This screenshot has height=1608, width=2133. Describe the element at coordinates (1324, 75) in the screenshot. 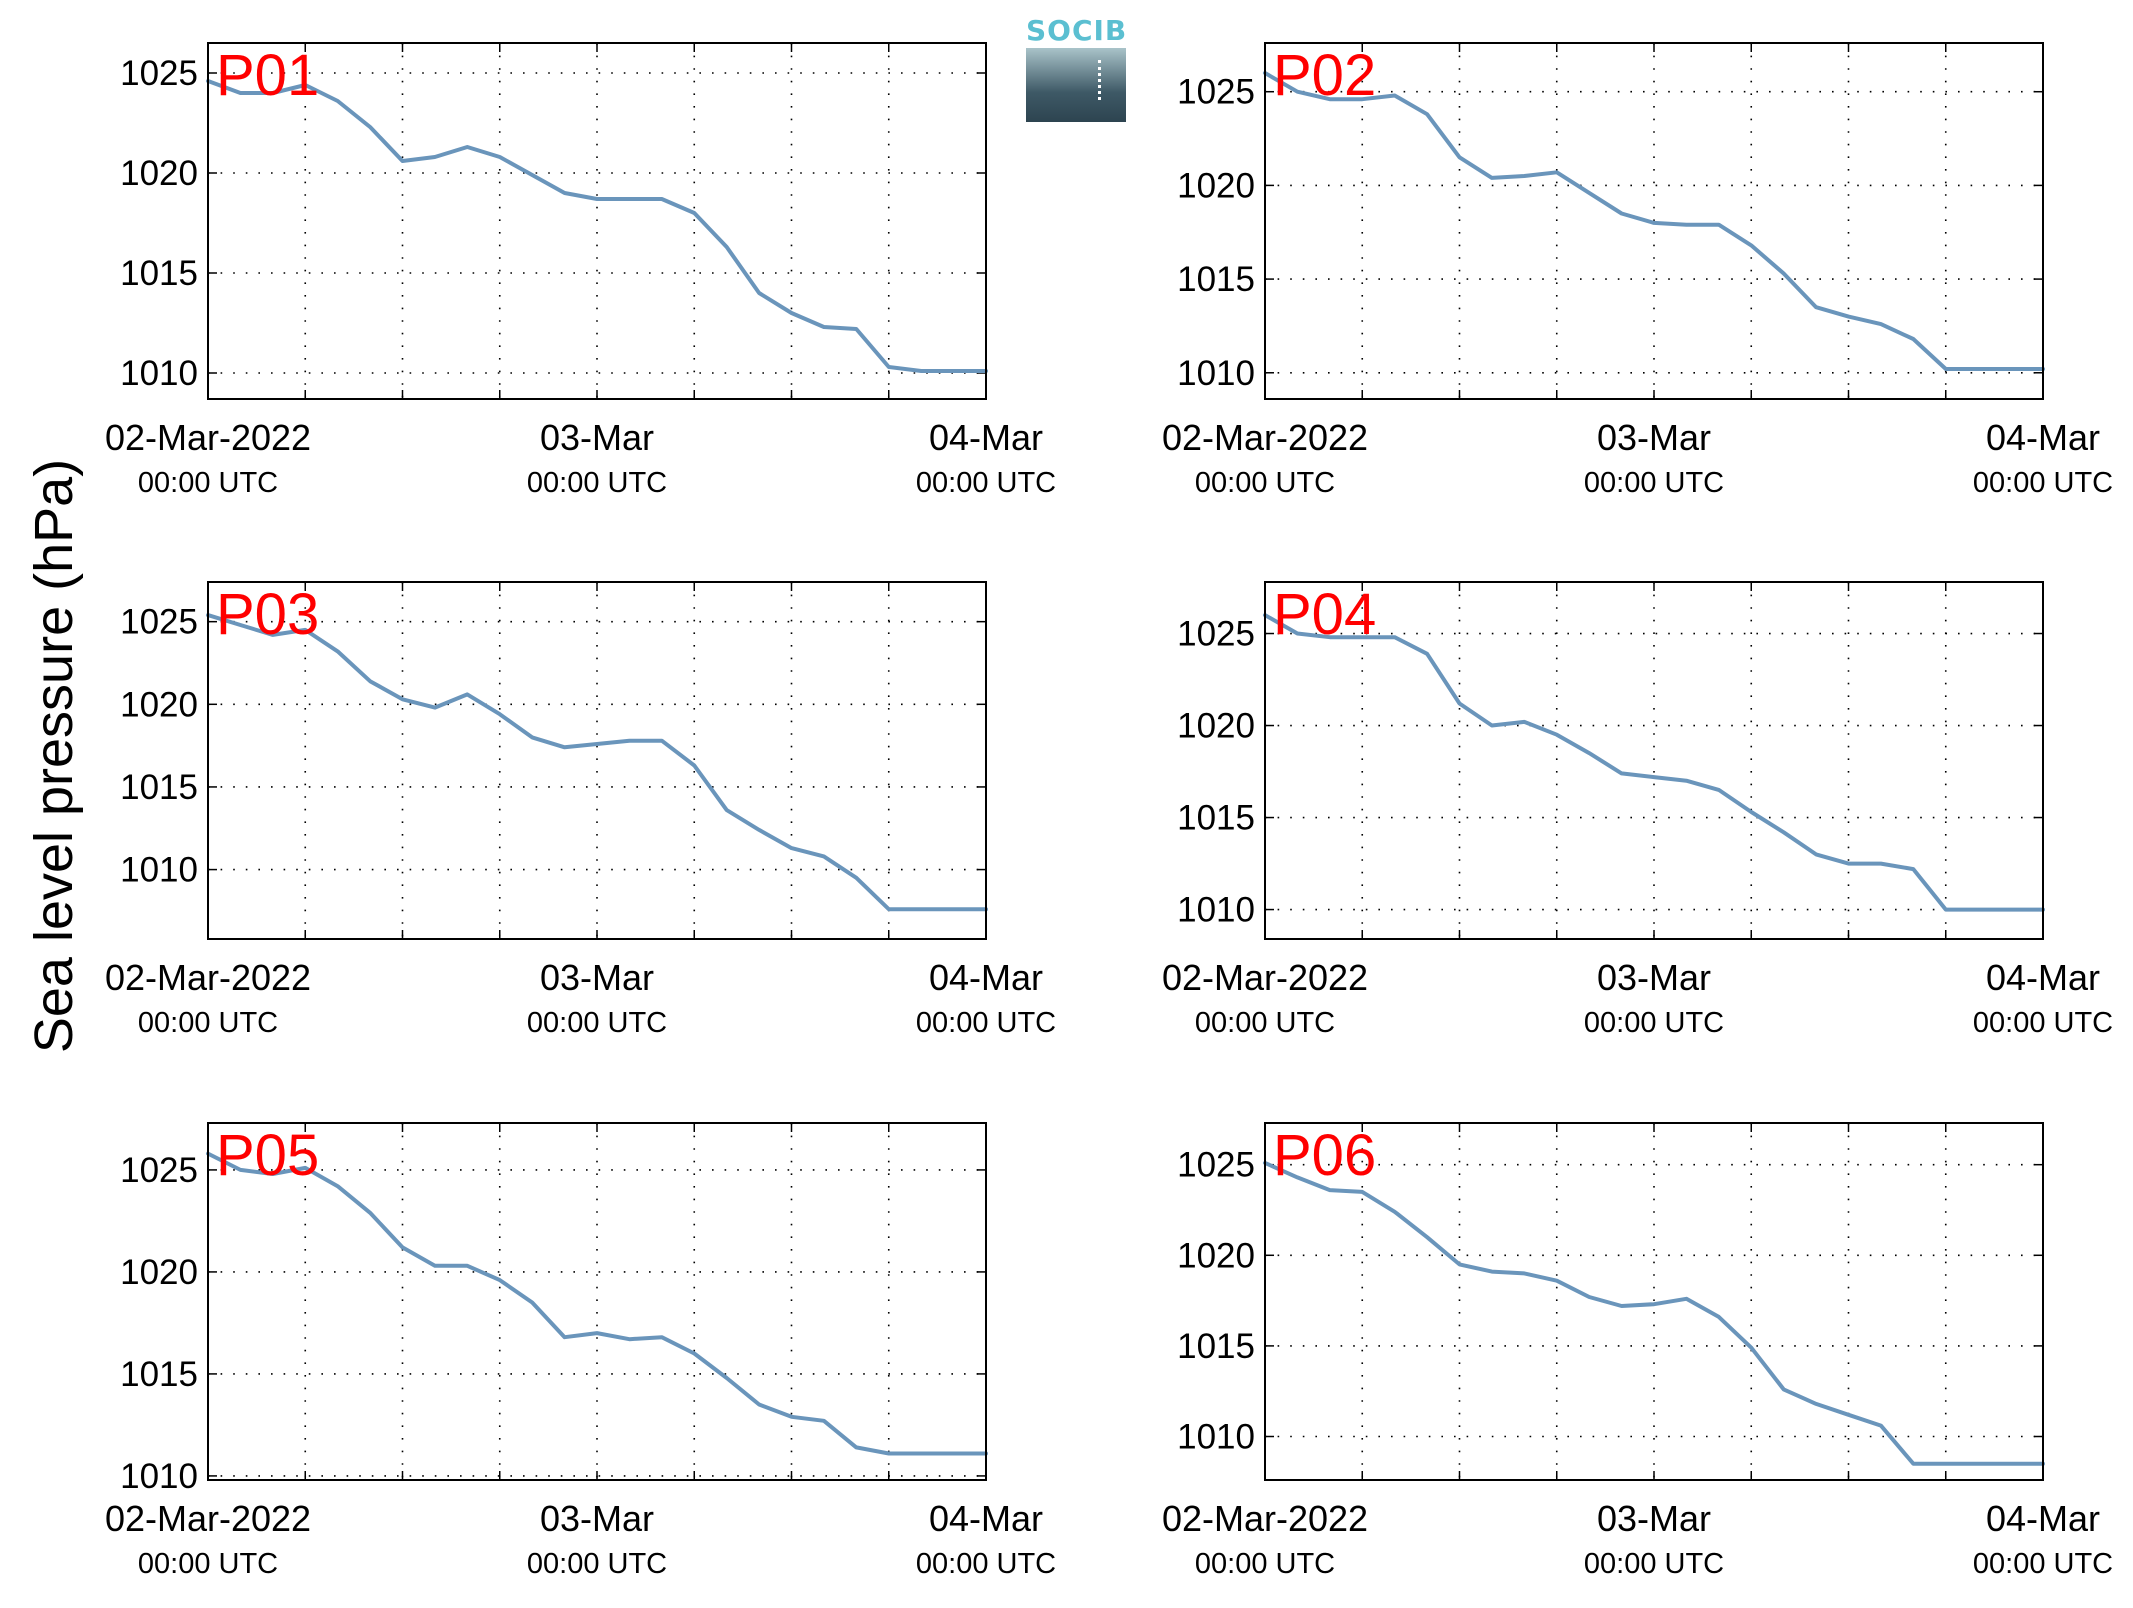

I see `station-label: P02` at that location.